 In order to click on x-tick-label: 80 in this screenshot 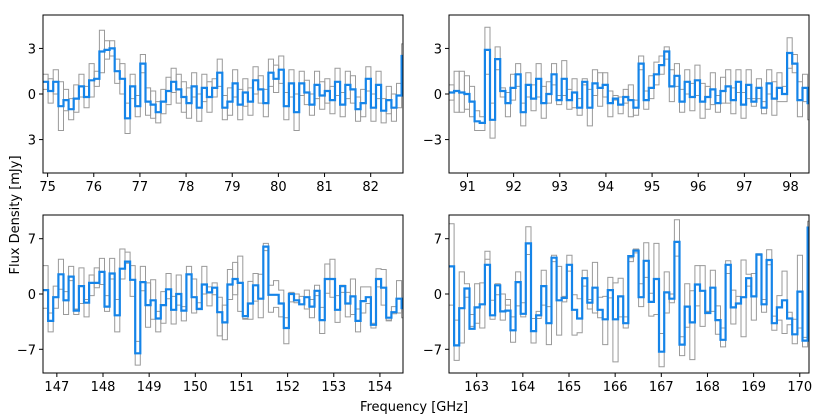, I will do `click(278, 187)`.